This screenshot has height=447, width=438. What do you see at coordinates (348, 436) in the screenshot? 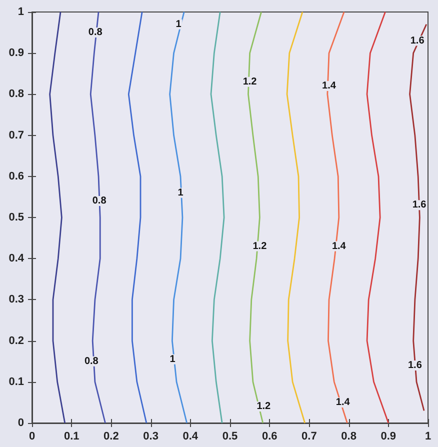
I see `x-tick-label: 0.8` at bounding box center [348, 436].